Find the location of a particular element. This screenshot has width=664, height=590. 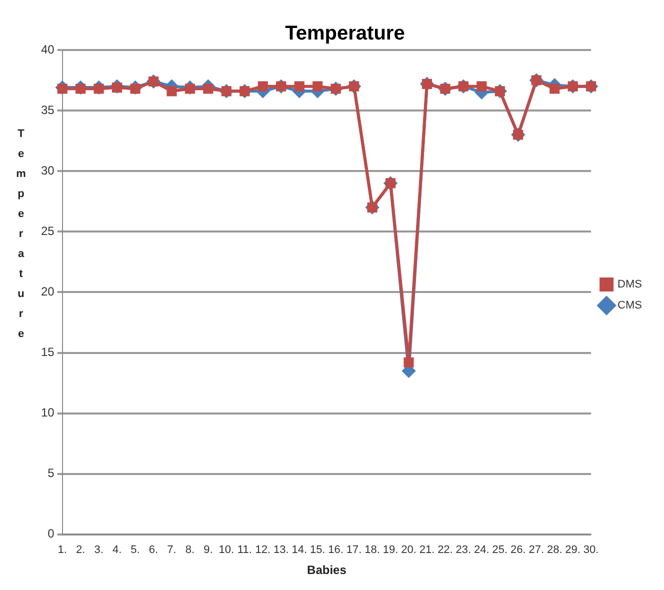

x-tick-label: 7. is located at coordinates (171, 550).